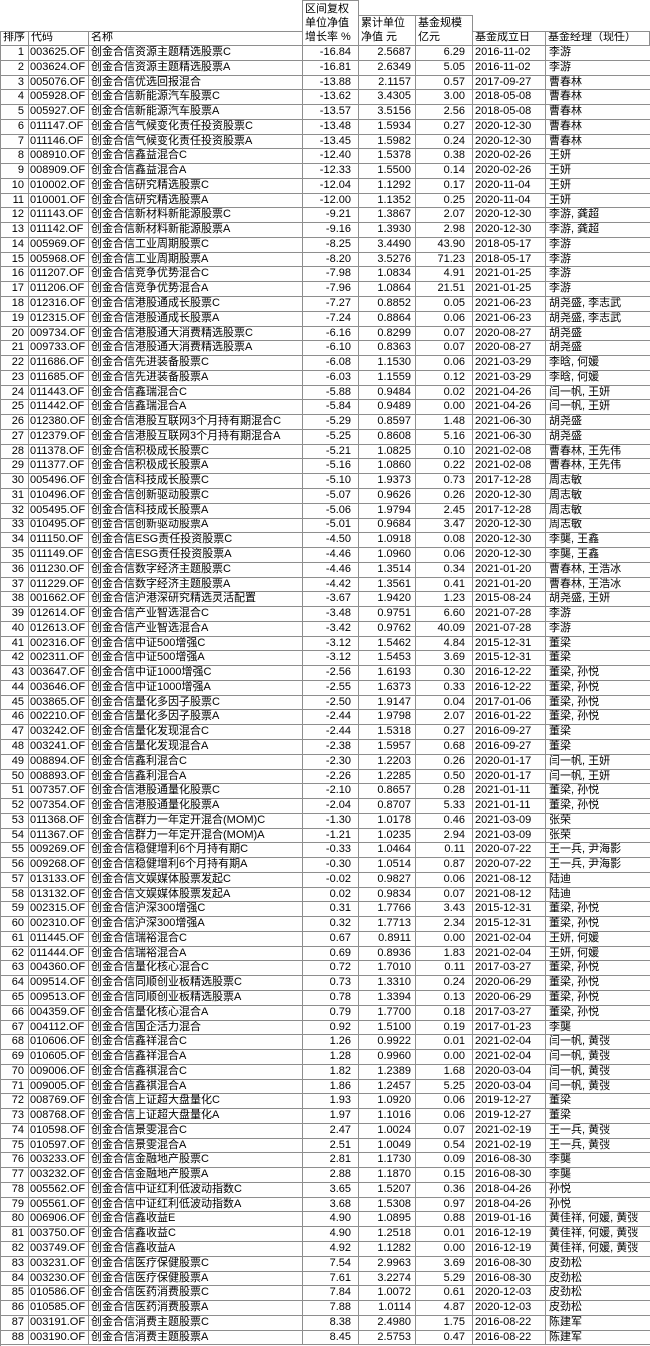  I want to click on cell-growth: -0.33, so click(331, 851).